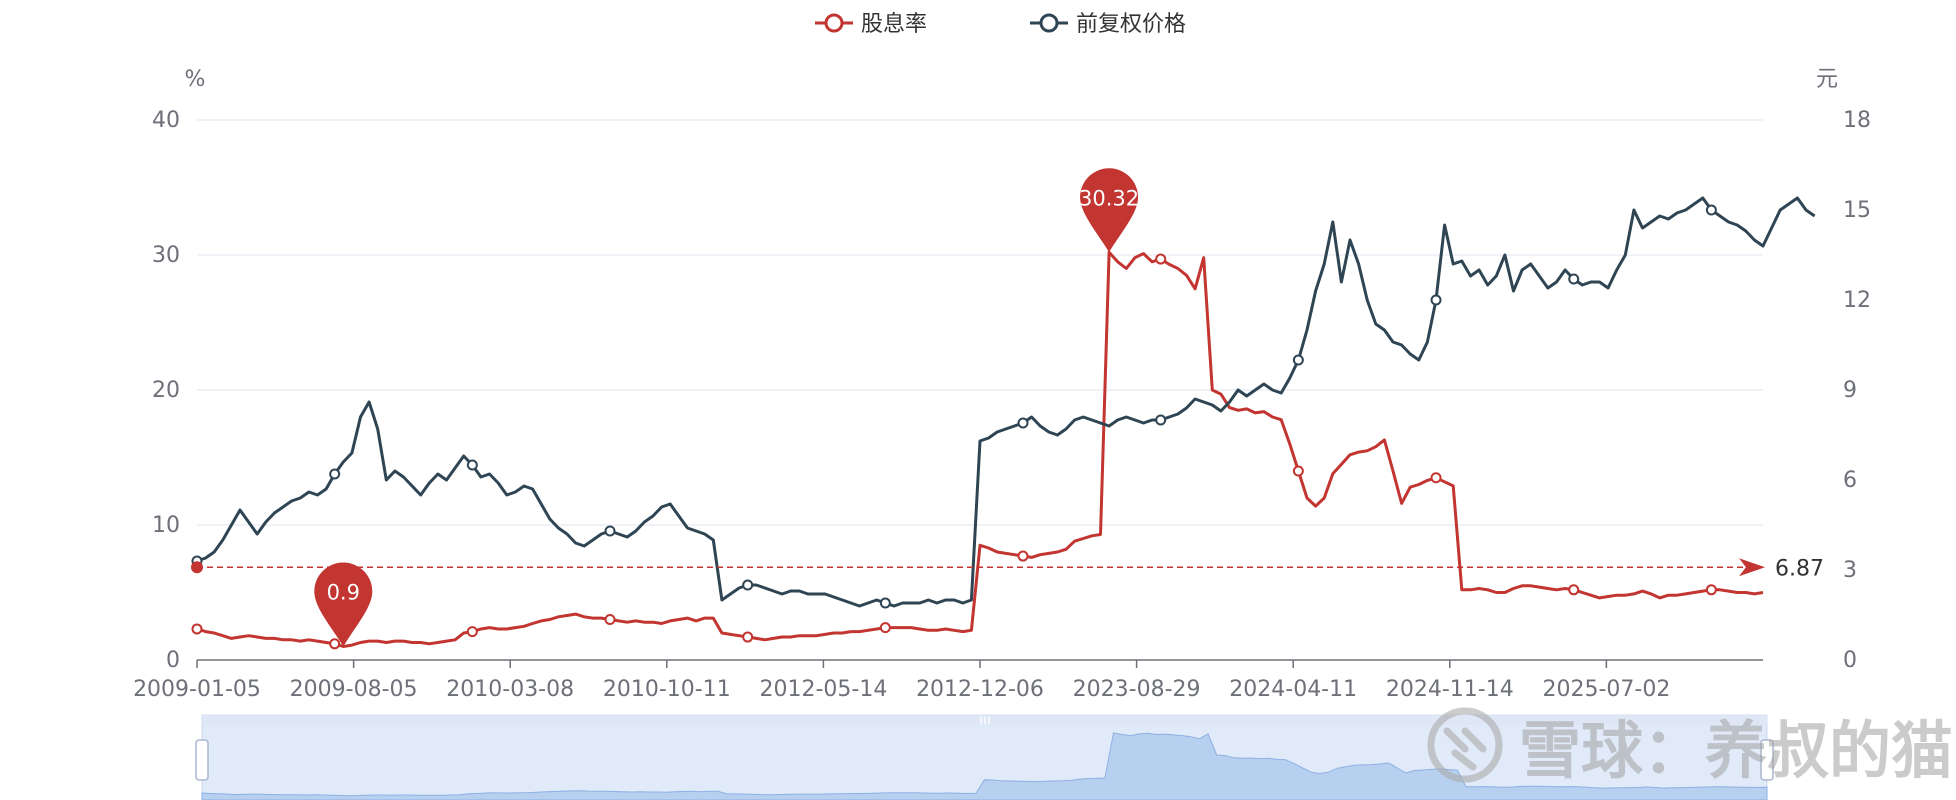 This screenshot has width=1956, height=800. What do you see at coordinates (1850, 480) in the screenshot?
I see `y-right-tick-label: 6` at bounding box center [1850, 480].